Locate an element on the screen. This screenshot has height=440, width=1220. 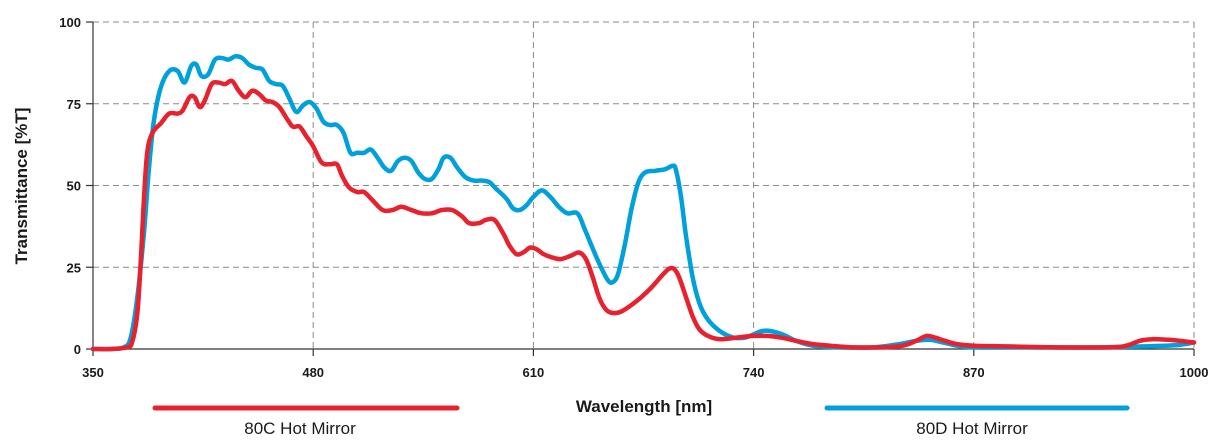
x-tick-label-350: 350 is located at coordinates (93, 372).